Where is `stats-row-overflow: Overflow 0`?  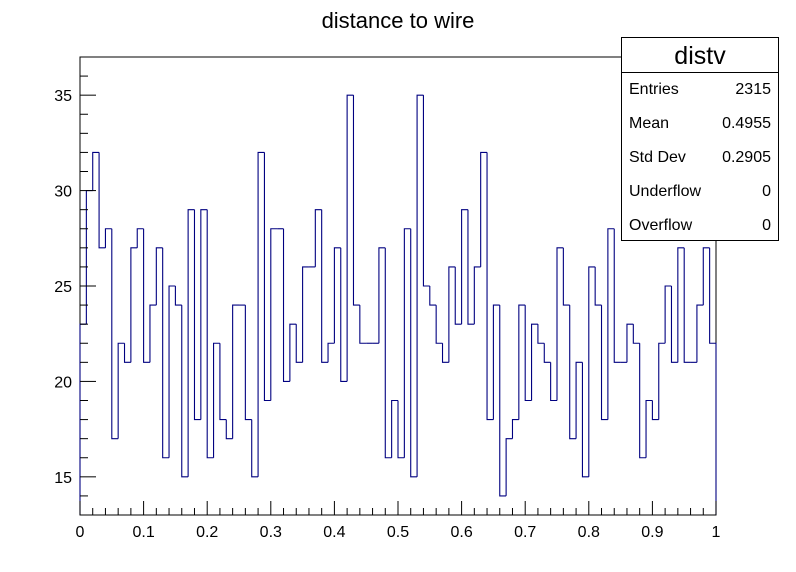 stats-row-overflow: Overflow 0 is located at coordinates (700, 226).